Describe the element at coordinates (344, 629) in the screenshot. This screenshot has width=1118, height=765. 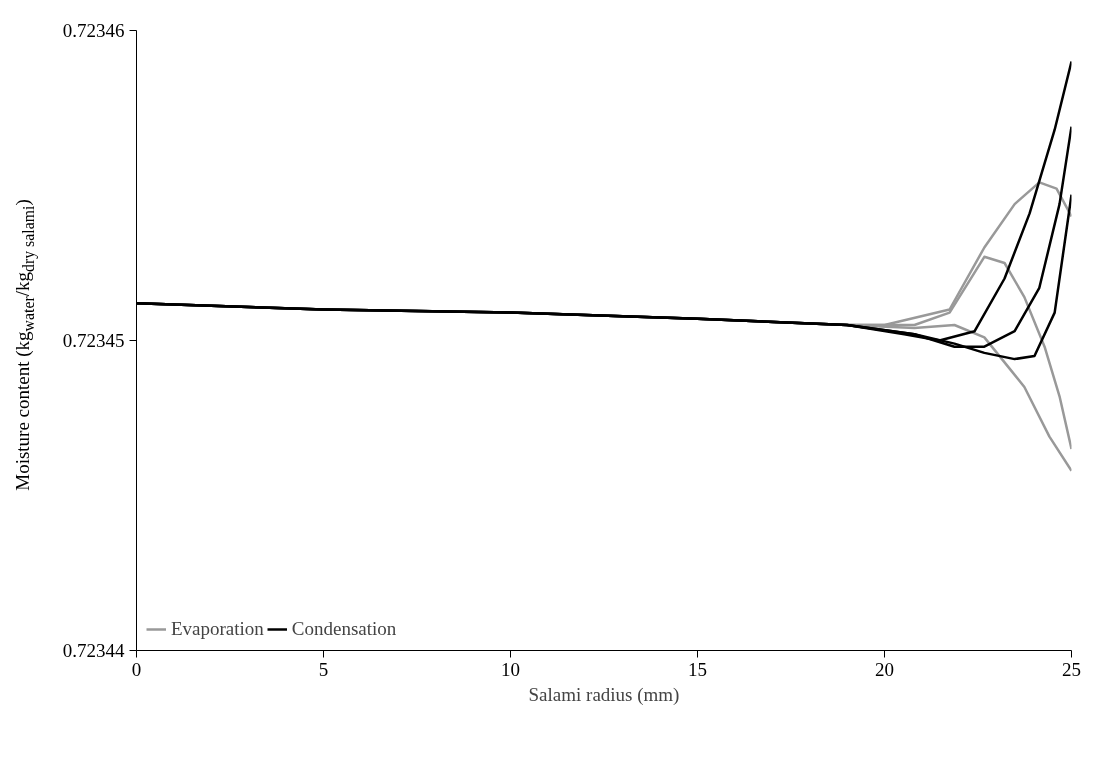
I see `legend-label: Condensation` at that location.